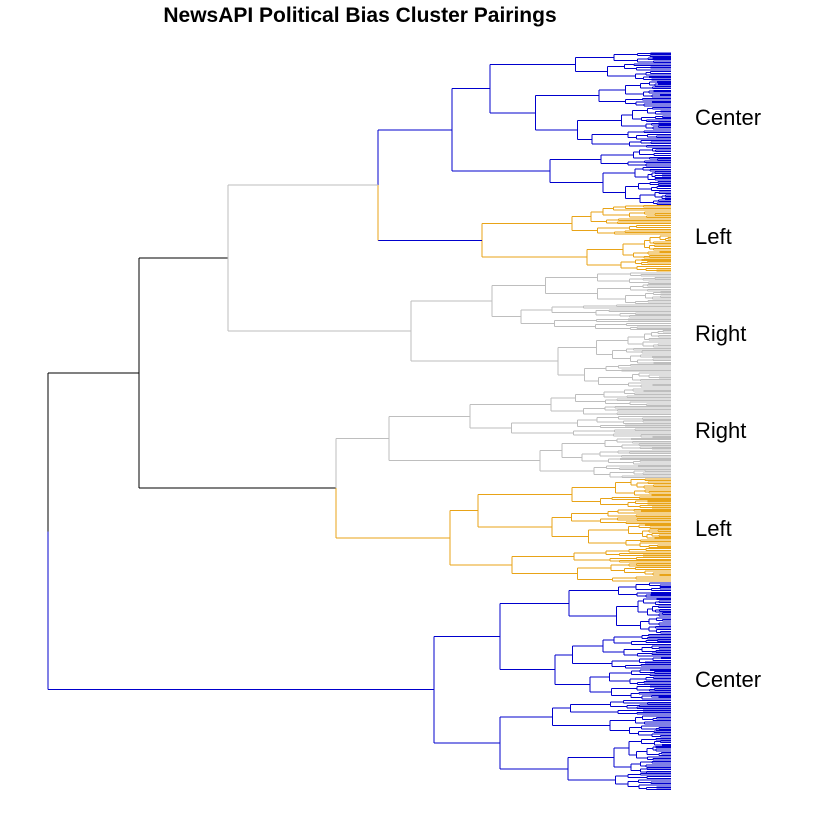 The image size is (840, 840). Describe the element at coordinates (360, 15) in the screenshot. I see `page-title: NewsAPI Political Bias Cluster Pairings` at that location.